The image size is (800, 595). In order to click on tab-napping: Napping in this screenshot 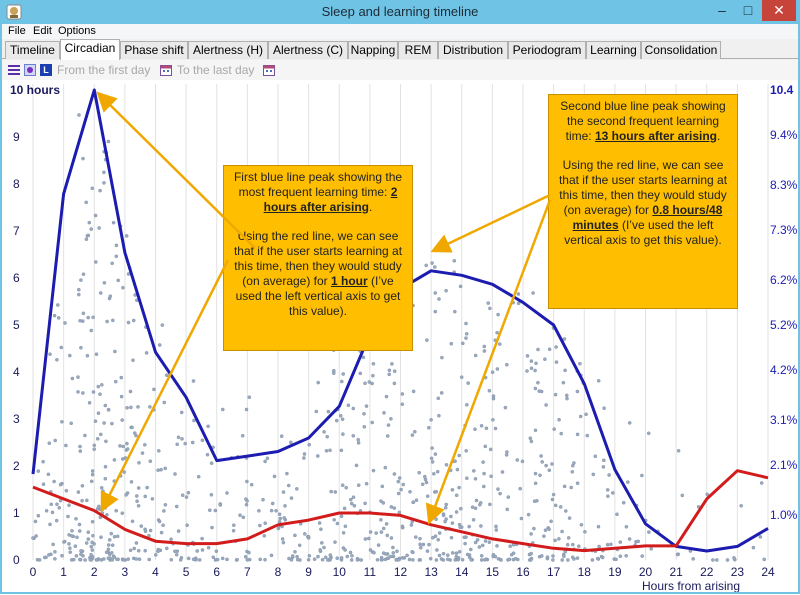, I will do `click(373, 50)`.